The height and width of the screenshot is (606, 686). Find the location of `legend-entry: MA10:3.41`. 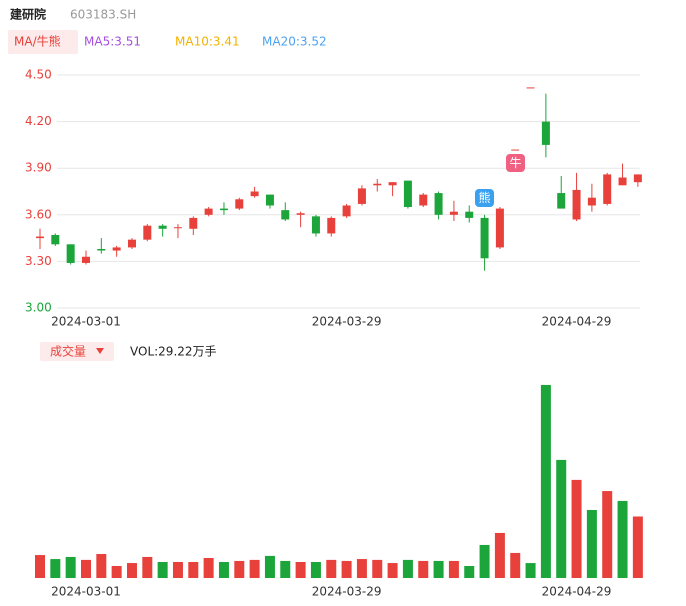

legend-entry: MA10:3.41 is located at coordinates (207, 42).